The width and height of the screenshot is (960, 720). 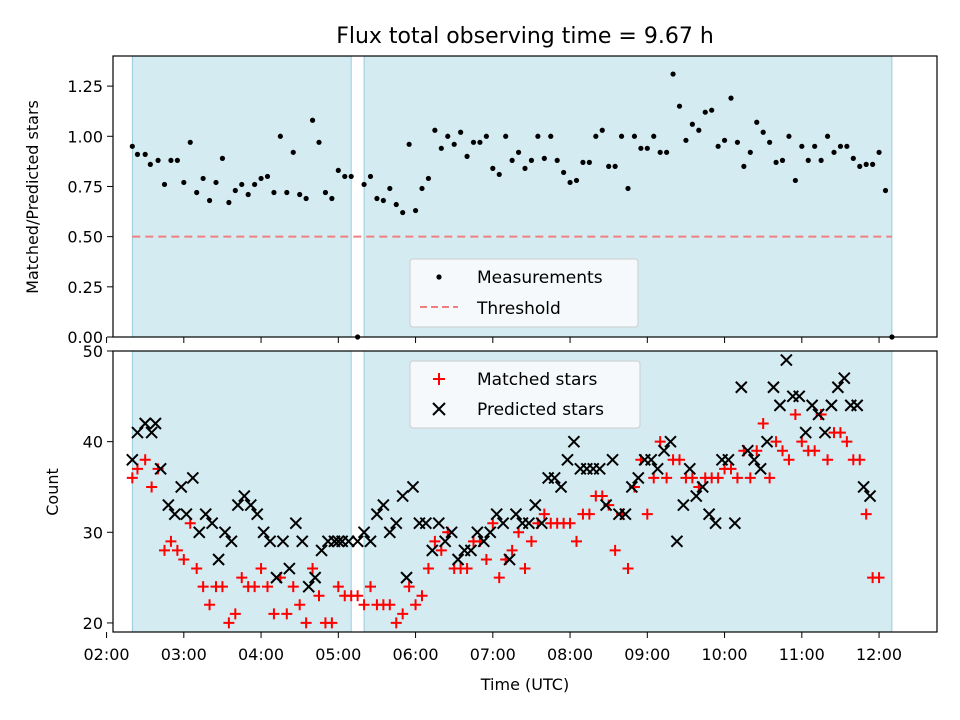 What do you see at coordinates (85, 186) in the screenshot?
I see `y-tick-label: 0.75` at bounding box center [85, 186].